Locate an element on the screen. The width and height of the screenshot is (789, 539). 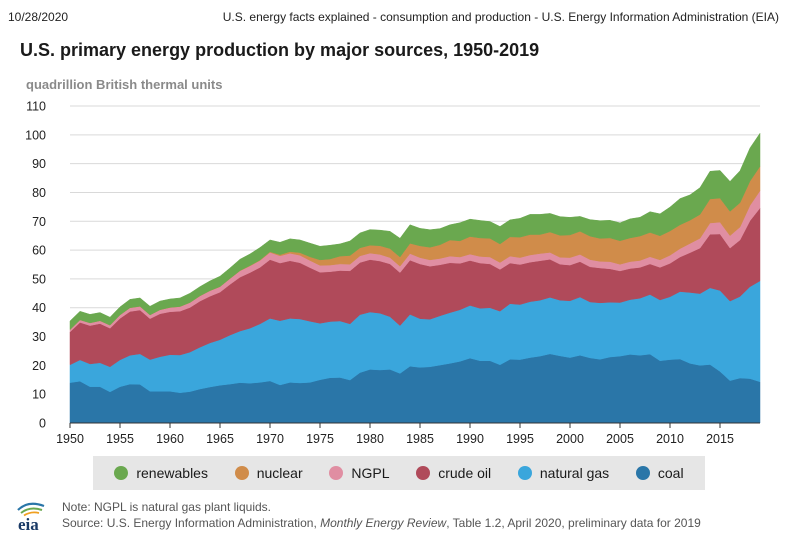
eia-logo: eia is located at coordinates (31, 517).